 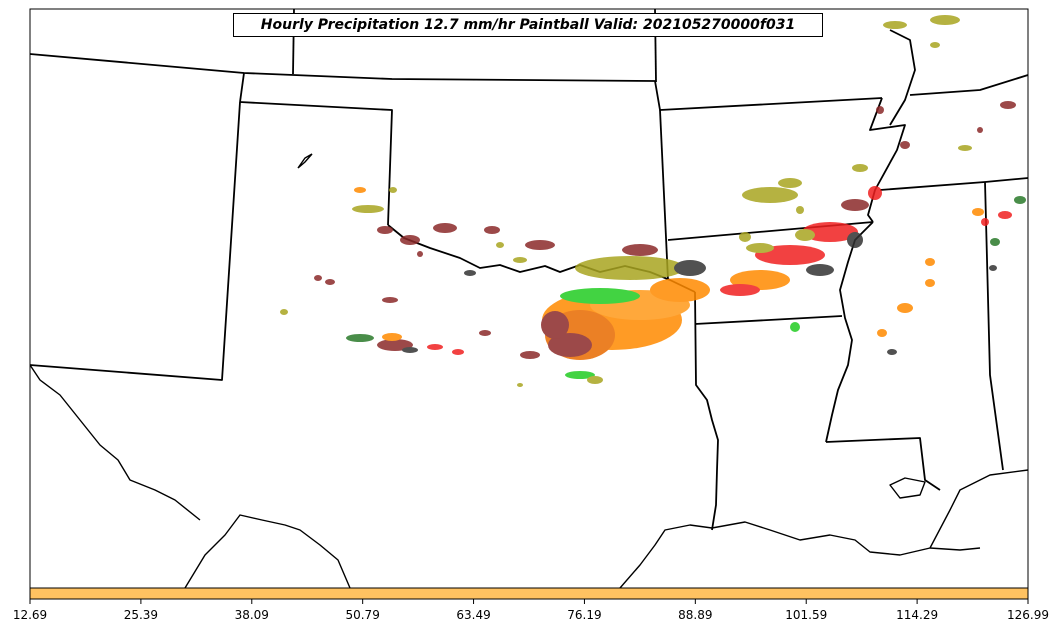 What do you see at coordinates (30, 615) in the screenshot?
I see `colorbar-tick-label: 12.69` at bounding box center [30, 615].